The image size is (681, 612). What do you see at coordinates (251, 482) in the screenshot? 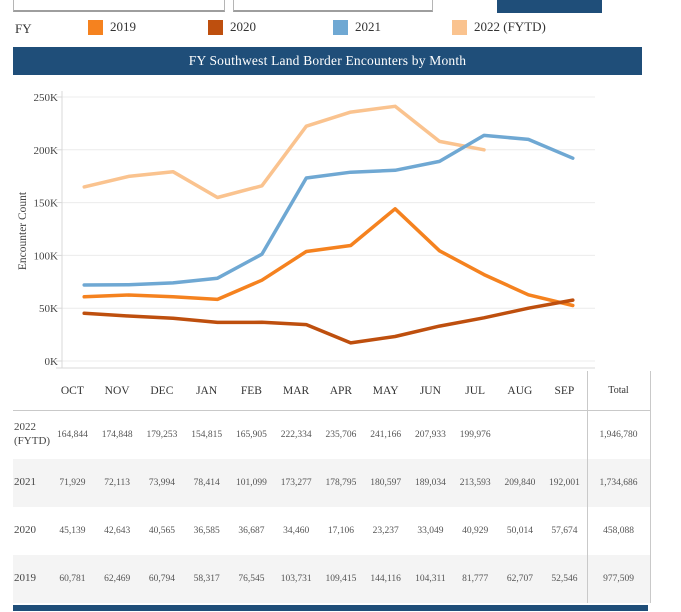
I see `table-cell: 101,099` at bounding box center [251, 482].